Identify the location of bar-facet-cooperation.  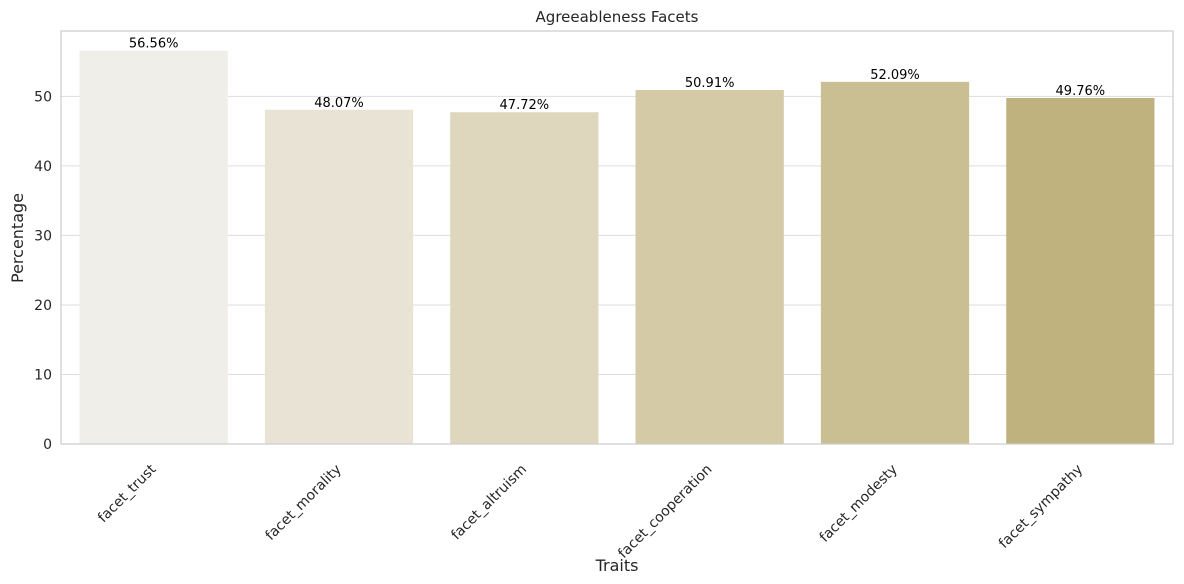
(709, 267).